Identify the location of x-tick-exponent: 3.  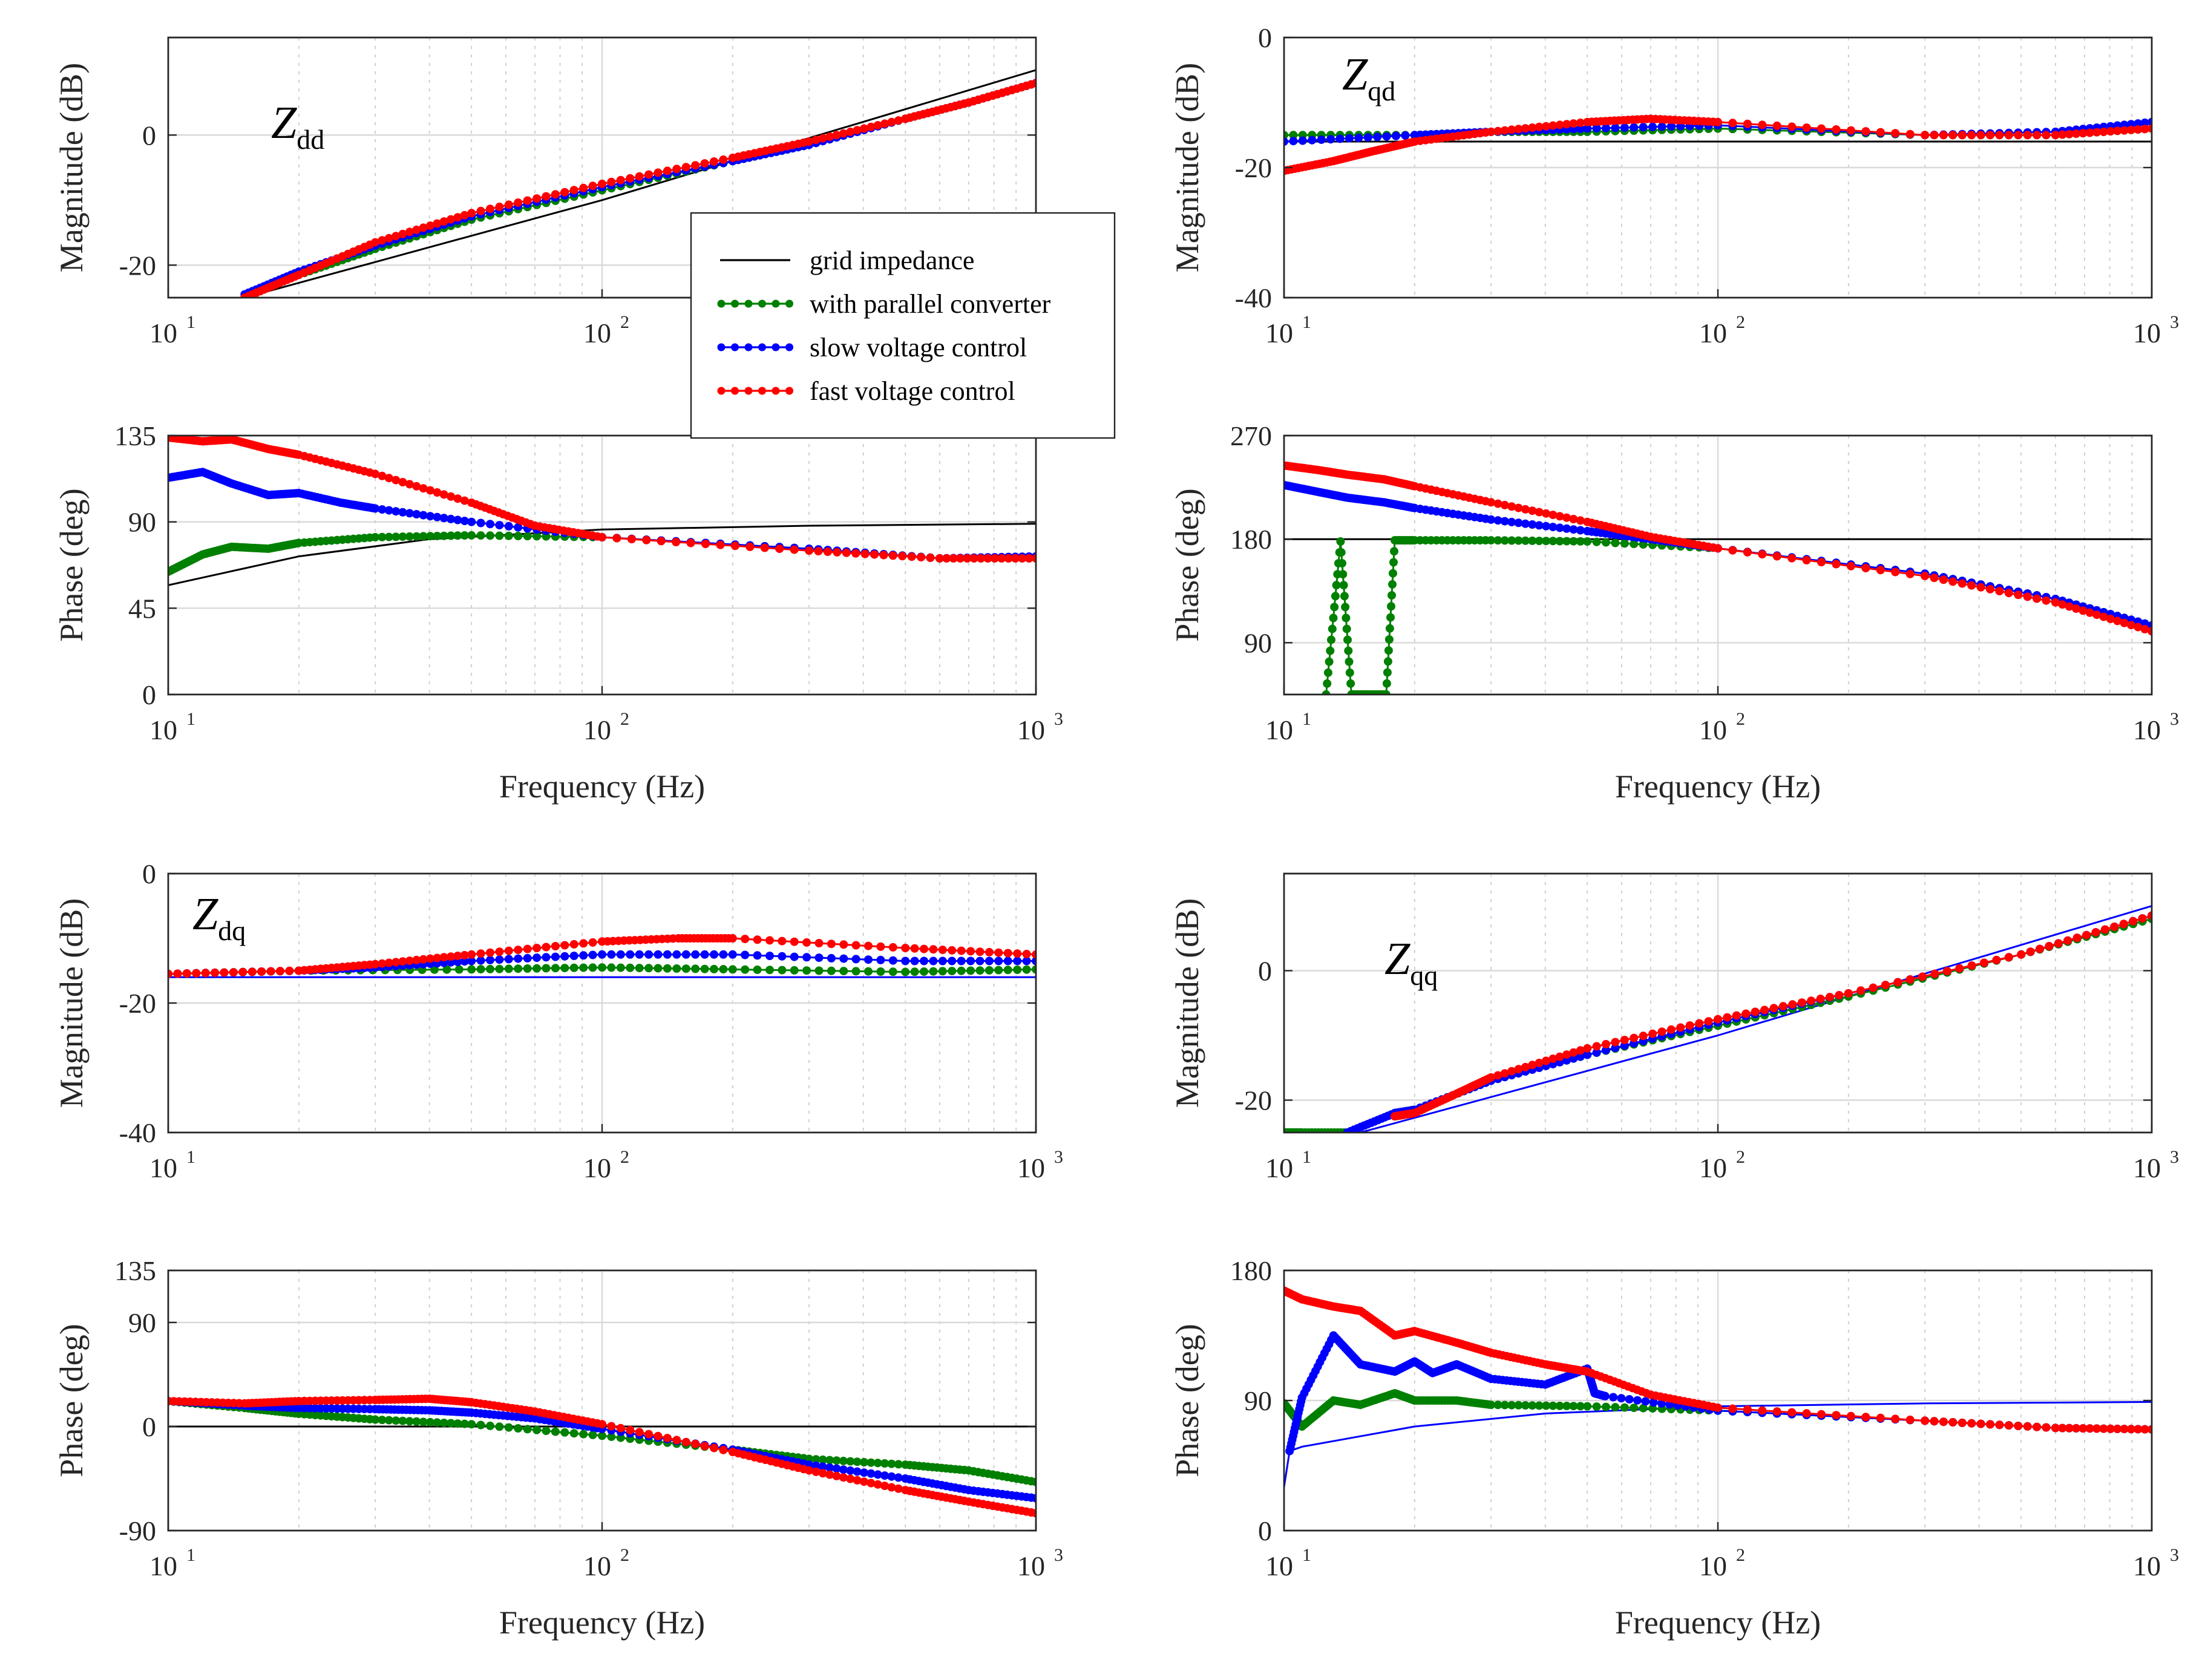
(2174, 719).